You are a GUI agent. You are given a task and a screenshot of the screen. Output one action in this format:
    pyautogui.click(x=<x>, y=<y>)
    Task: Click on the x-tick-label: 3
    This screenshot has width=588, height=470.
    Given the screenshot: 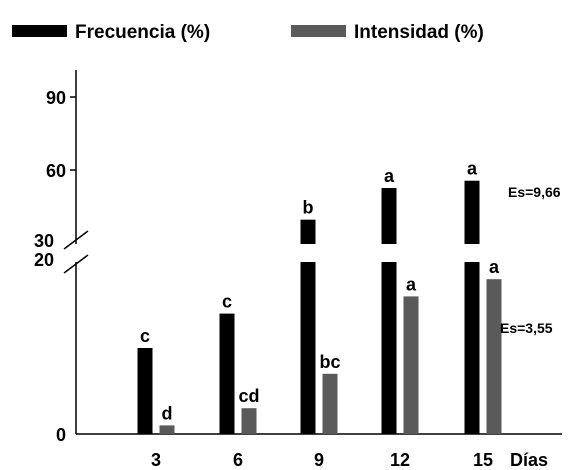 What is the action you would take?
    pyautogui.click(x=156, y=460)
    